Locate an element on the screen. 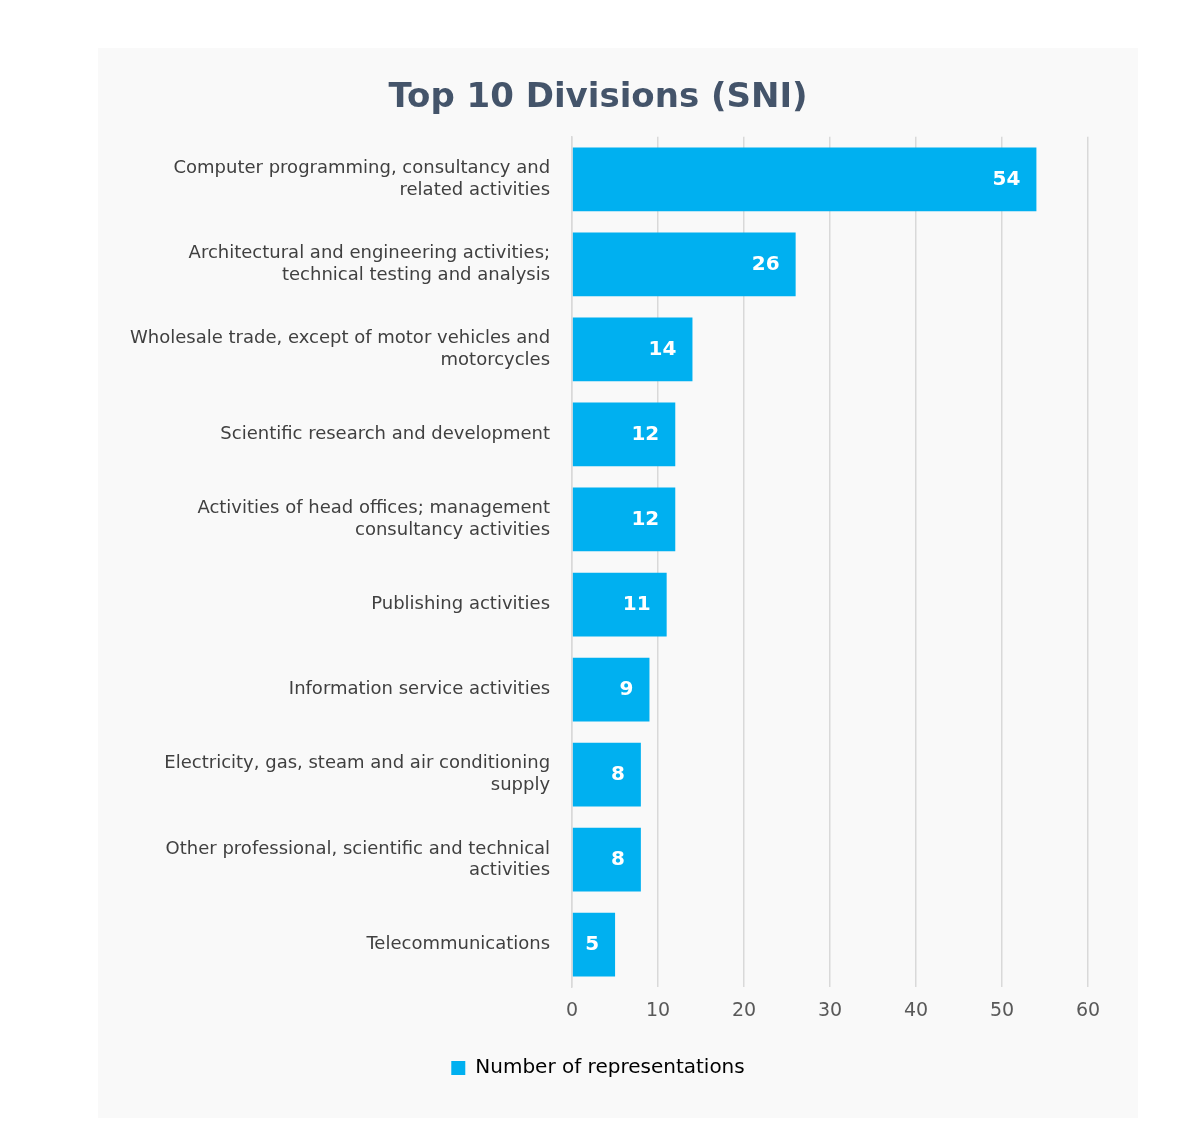 The width and height of the screenshot is (1200, 1146). chart-title: Top 10 Divisions (SNI) is located at coordinates (598, 95).